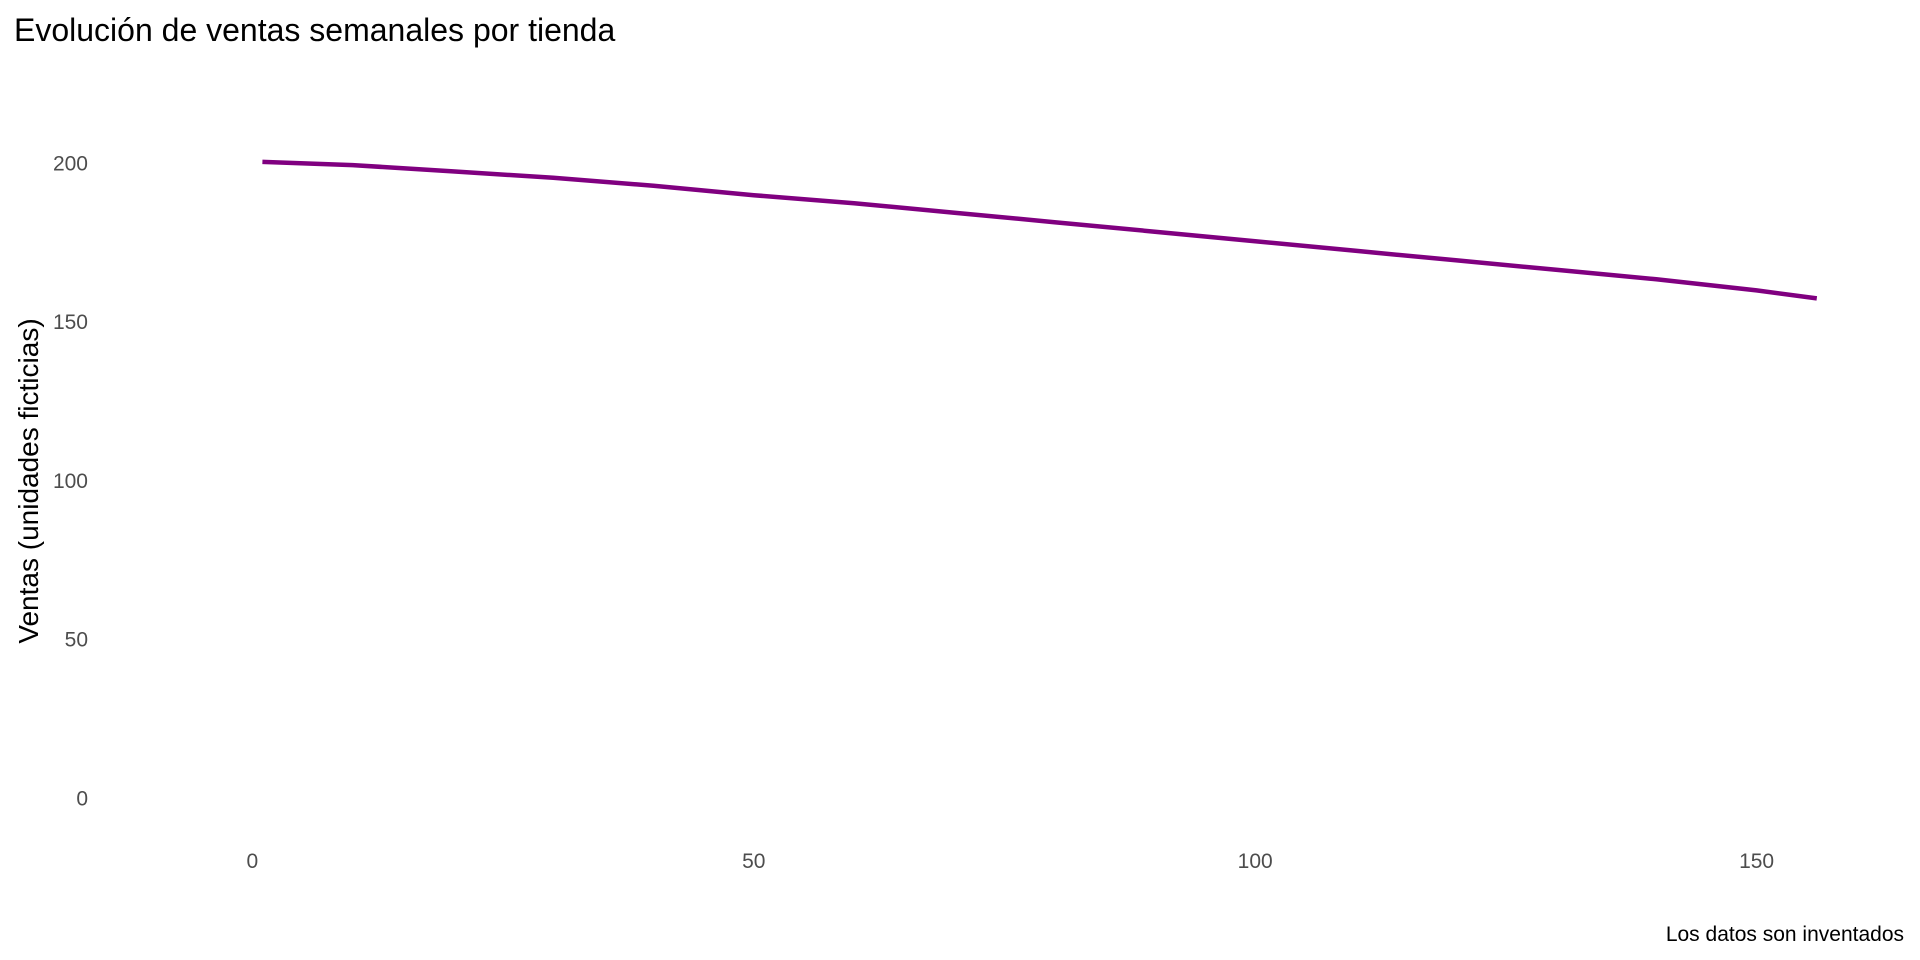 Image resolution: width=1920 pixels, height=960 pixels. I want to click on chart-caption: Los datos son inventados, so click(1785, 934).